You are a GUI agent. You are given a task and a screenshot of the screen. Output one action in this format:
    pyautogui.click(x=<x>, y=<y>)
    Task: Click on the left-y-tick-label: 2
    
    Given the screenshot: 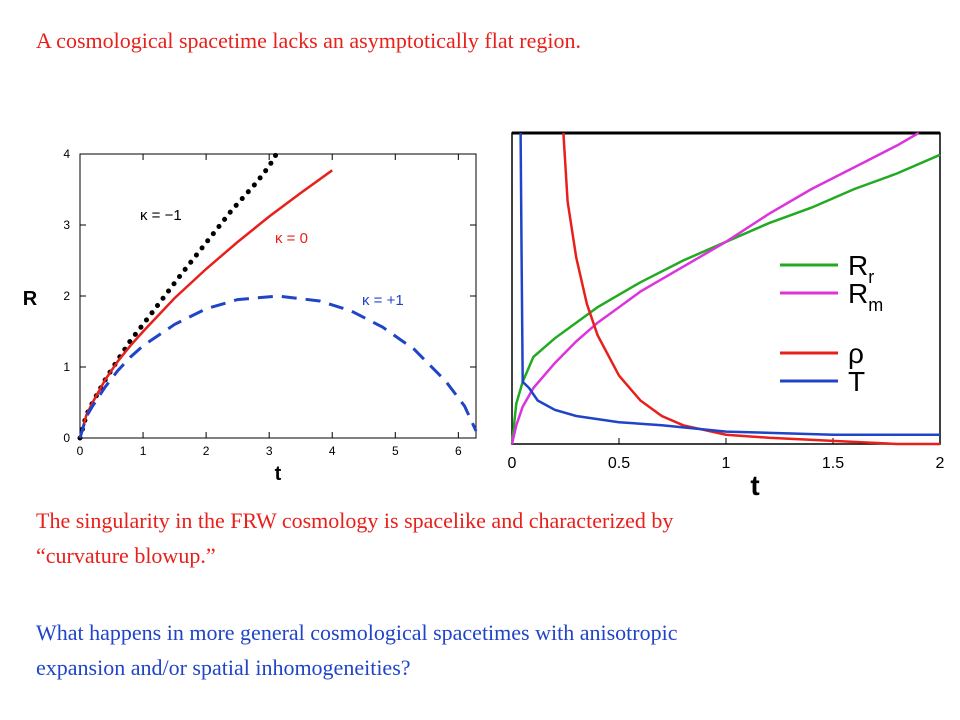 What is the action you would take?
    pyautogui.click(x=66, y=296)
    